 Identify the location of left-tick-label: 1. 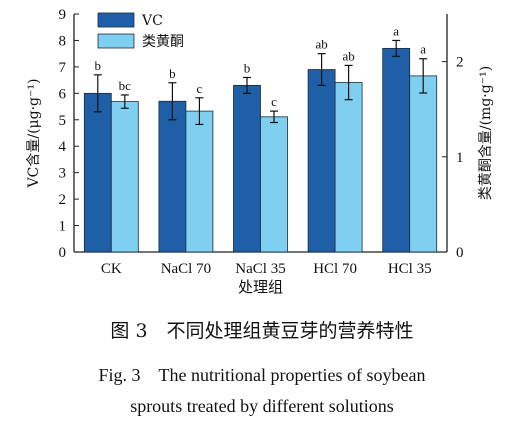
(63, 227).